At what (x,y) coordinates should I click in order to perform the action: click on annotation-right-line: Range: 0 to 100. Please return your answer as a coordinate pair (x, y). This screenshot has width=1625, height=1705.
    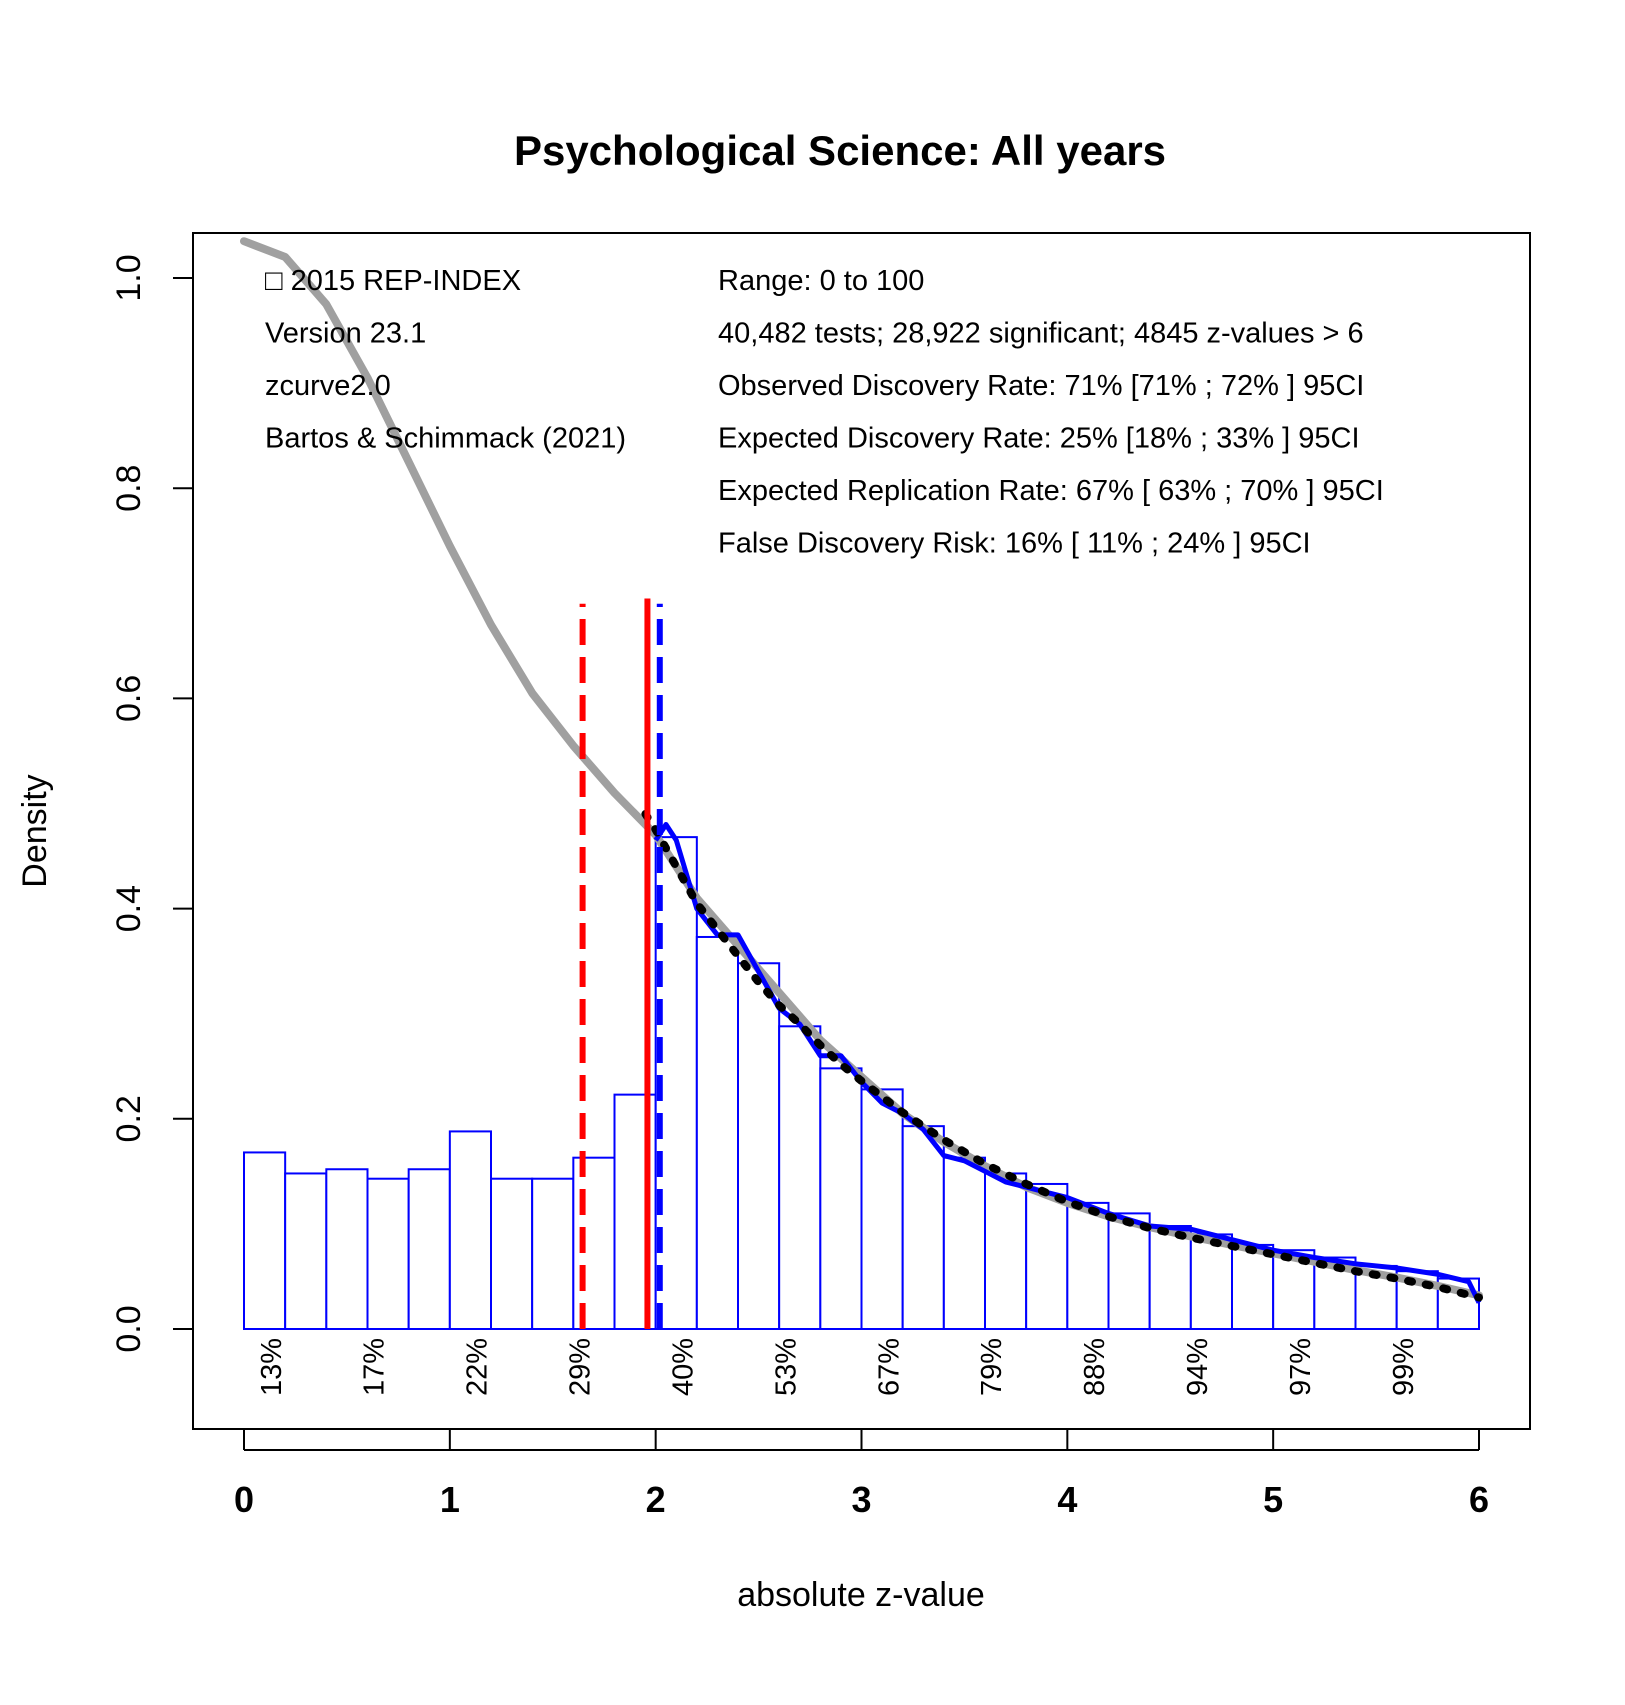
    Looking at the image, I should click on (821, 281).